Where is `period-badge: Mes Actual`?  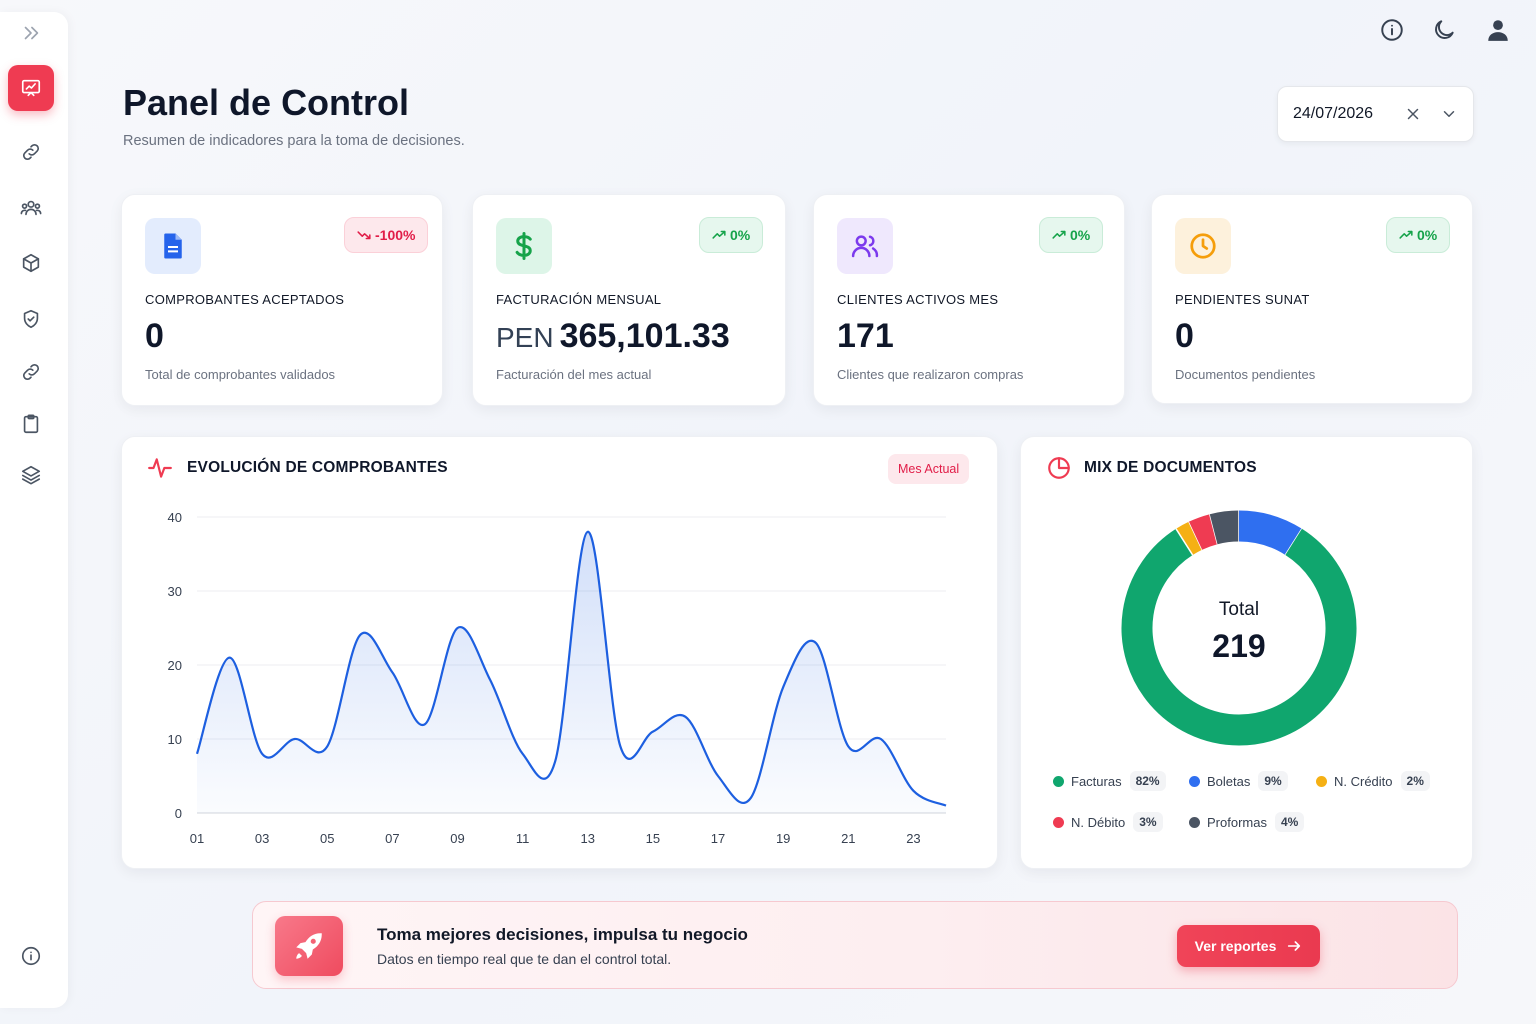 period-badge: Mes Actual is located at coordinates (929, 469).